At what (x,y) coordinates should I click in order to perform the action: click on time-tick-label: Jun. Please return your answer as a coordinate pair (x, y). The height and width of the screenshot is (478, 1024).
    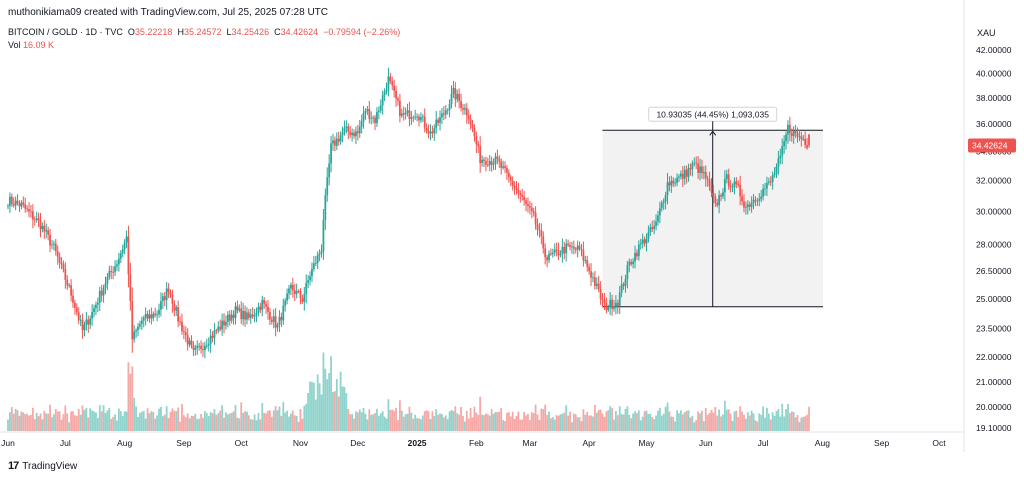
    Looking at the image, I should click on (706, 443).